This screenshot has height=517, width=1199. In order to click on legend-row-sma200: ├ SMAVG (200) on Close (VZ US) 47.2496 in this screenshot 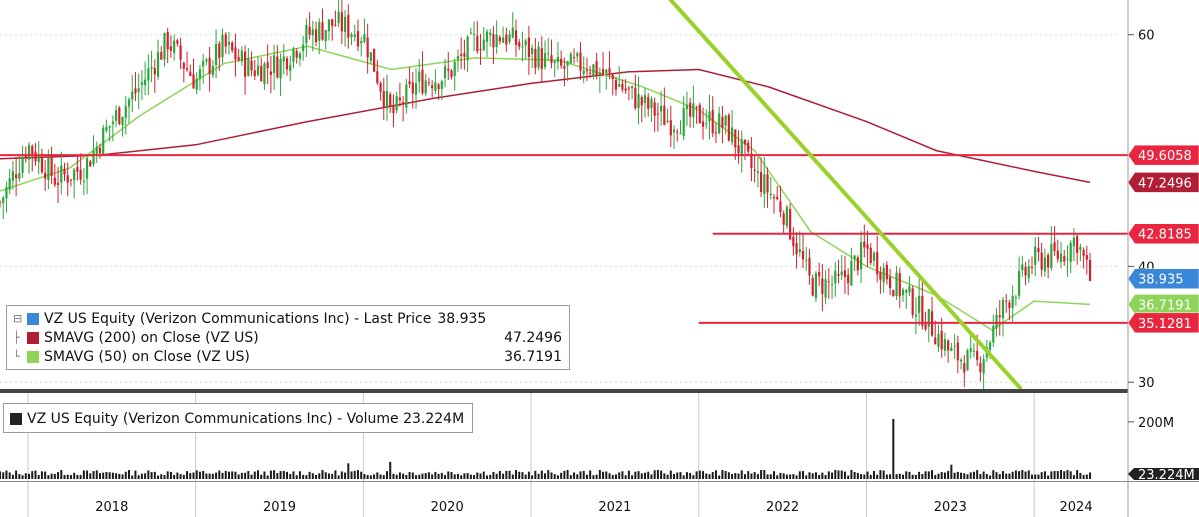, I will do `click(291, 337)`.